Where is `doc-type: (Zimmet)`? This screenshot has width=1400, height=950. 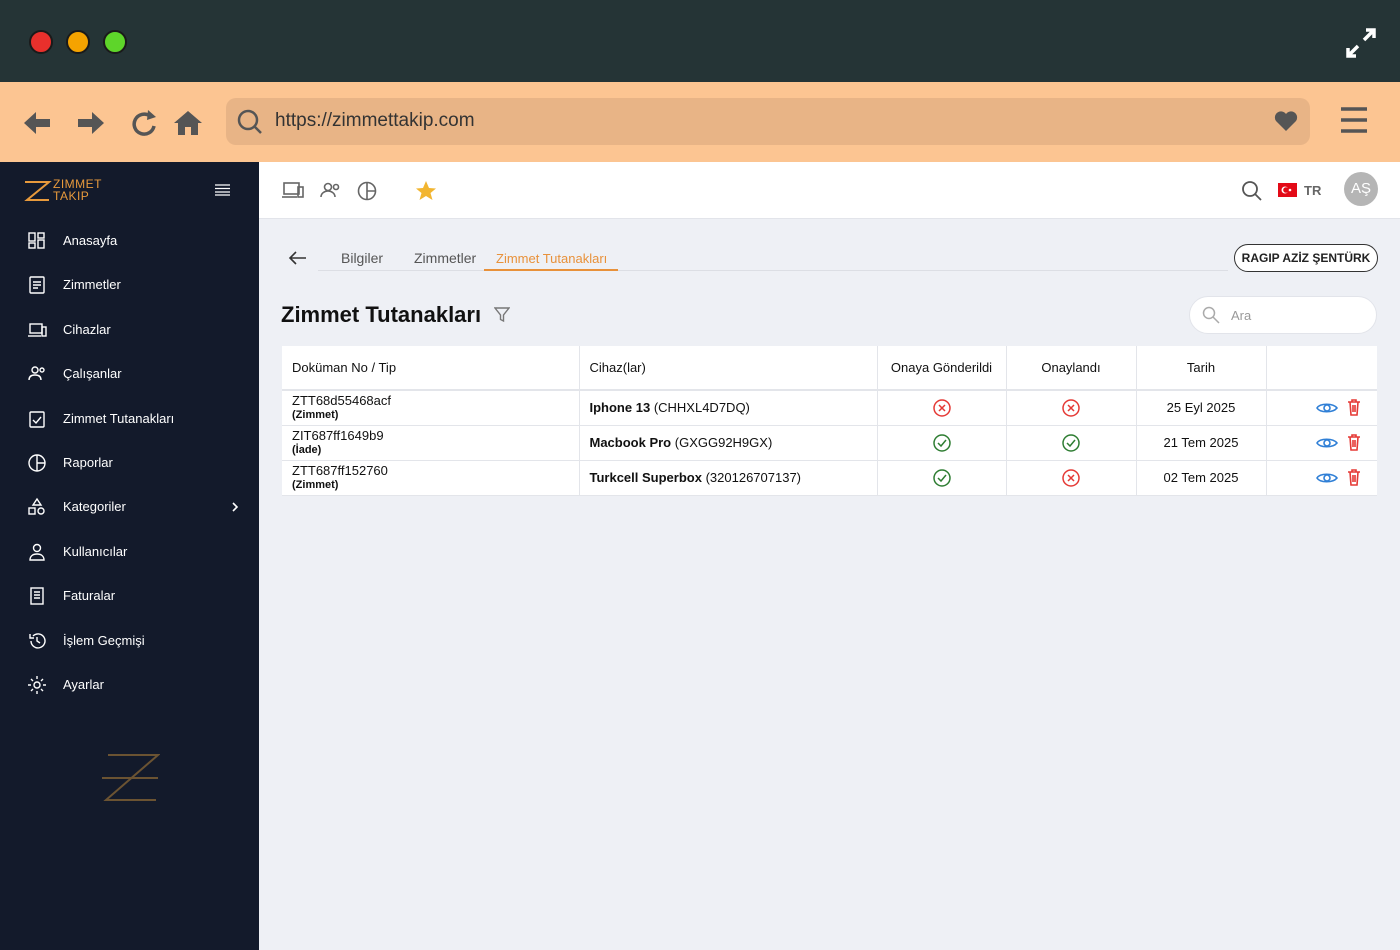 doc-type: (Zimmet) is located at coordinates (315, 484).